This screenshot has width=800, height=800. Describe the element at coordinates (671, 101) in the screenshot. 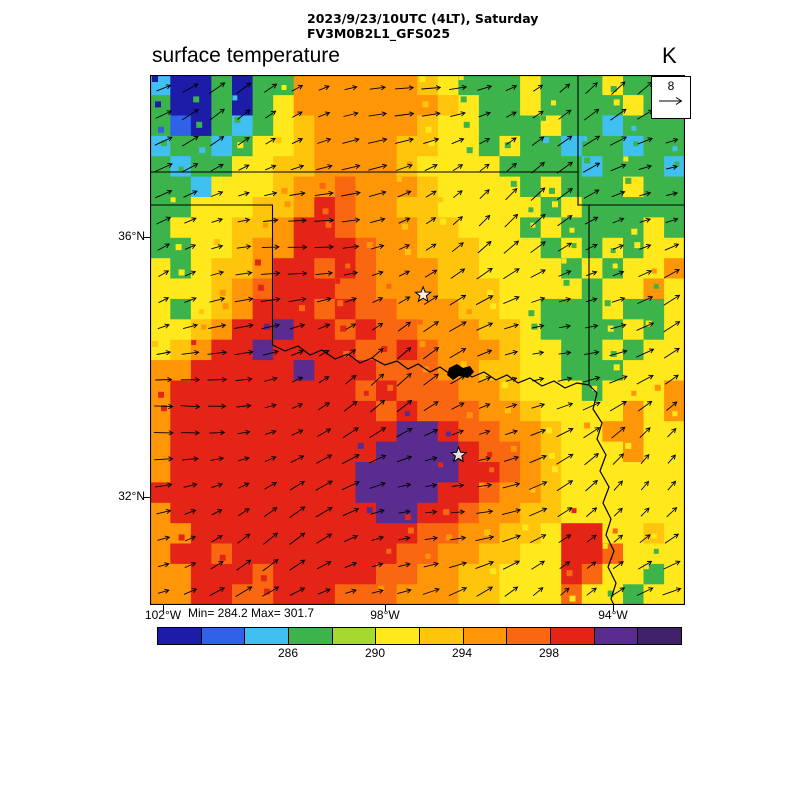

I see `wind-reference-arrow-icon` at that location.